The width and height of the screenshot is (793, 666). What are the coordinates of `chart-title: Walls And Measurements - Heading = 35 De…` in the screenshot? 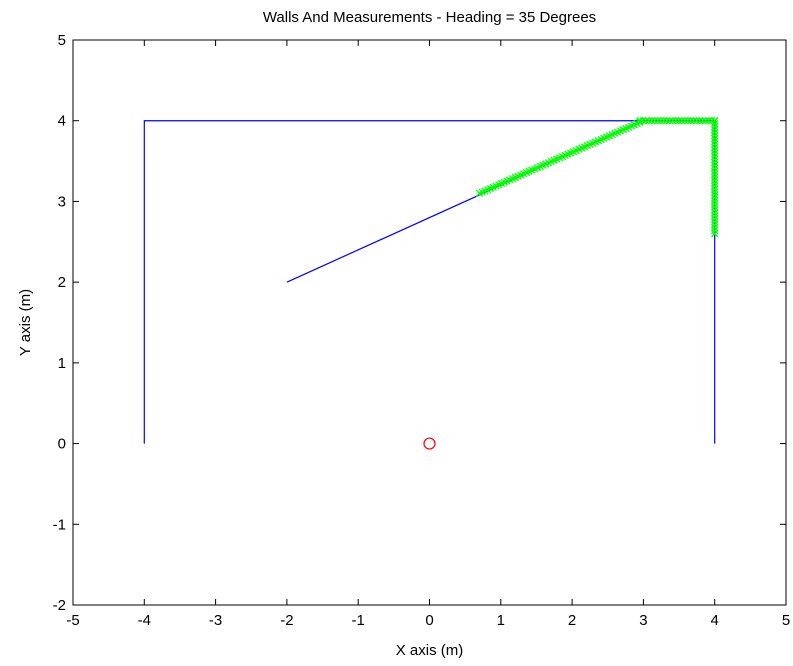 It's located at (429, 17).